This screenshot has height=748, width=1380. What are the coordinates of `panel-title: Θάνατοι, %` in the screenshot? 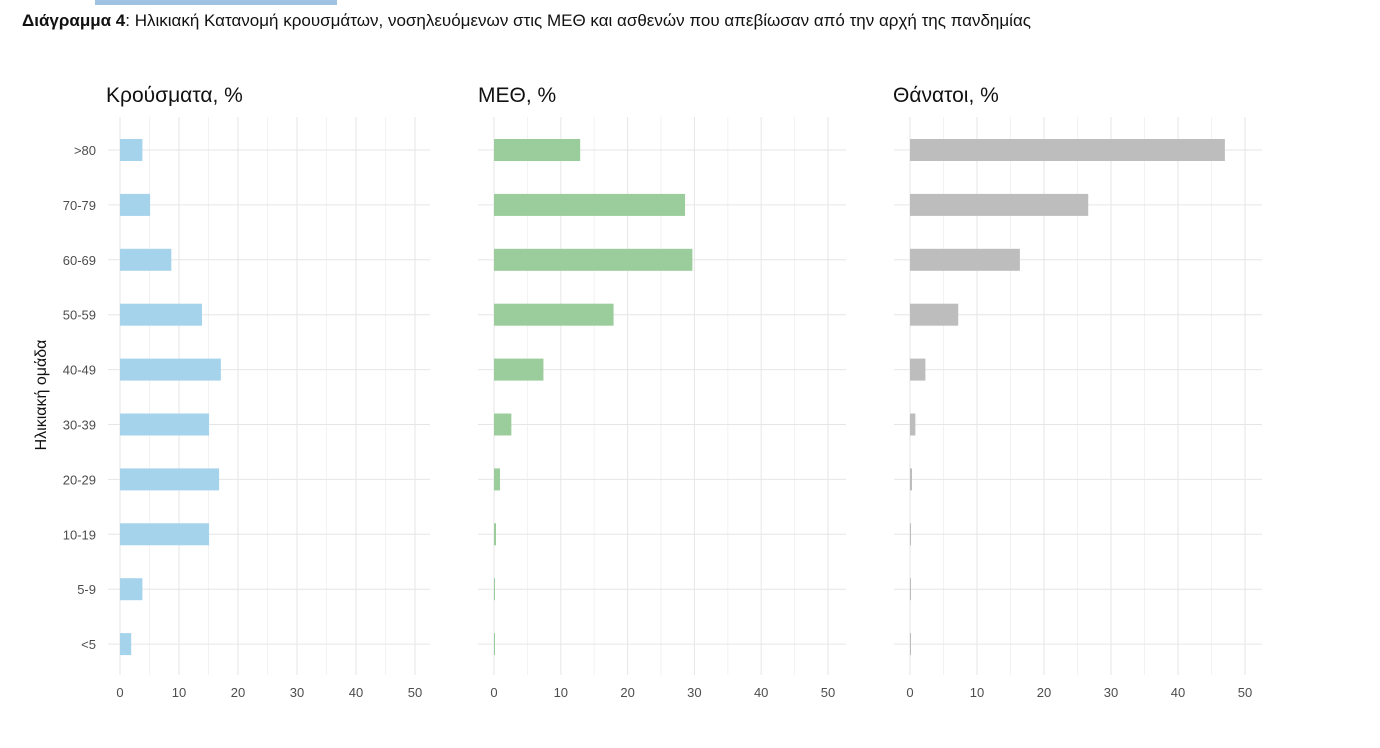 It's located at (946, 95).